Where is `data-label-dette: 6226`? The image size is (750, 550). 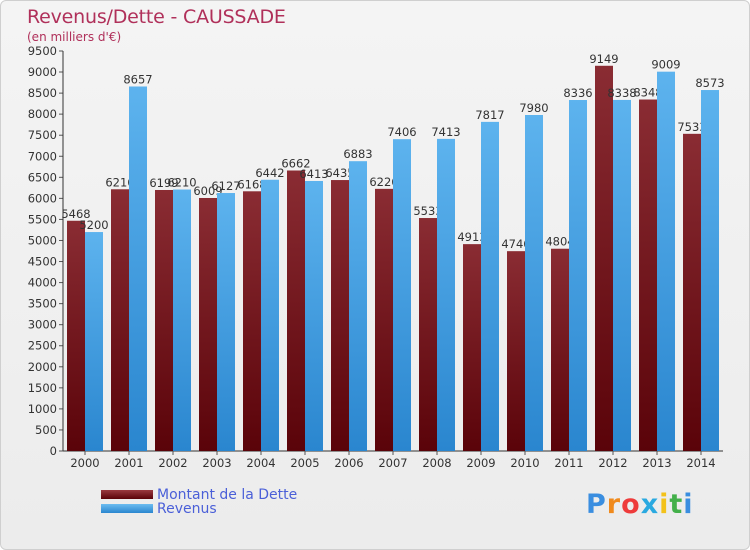 data-label-dette: 6226 is located at coordinates (383, 182).